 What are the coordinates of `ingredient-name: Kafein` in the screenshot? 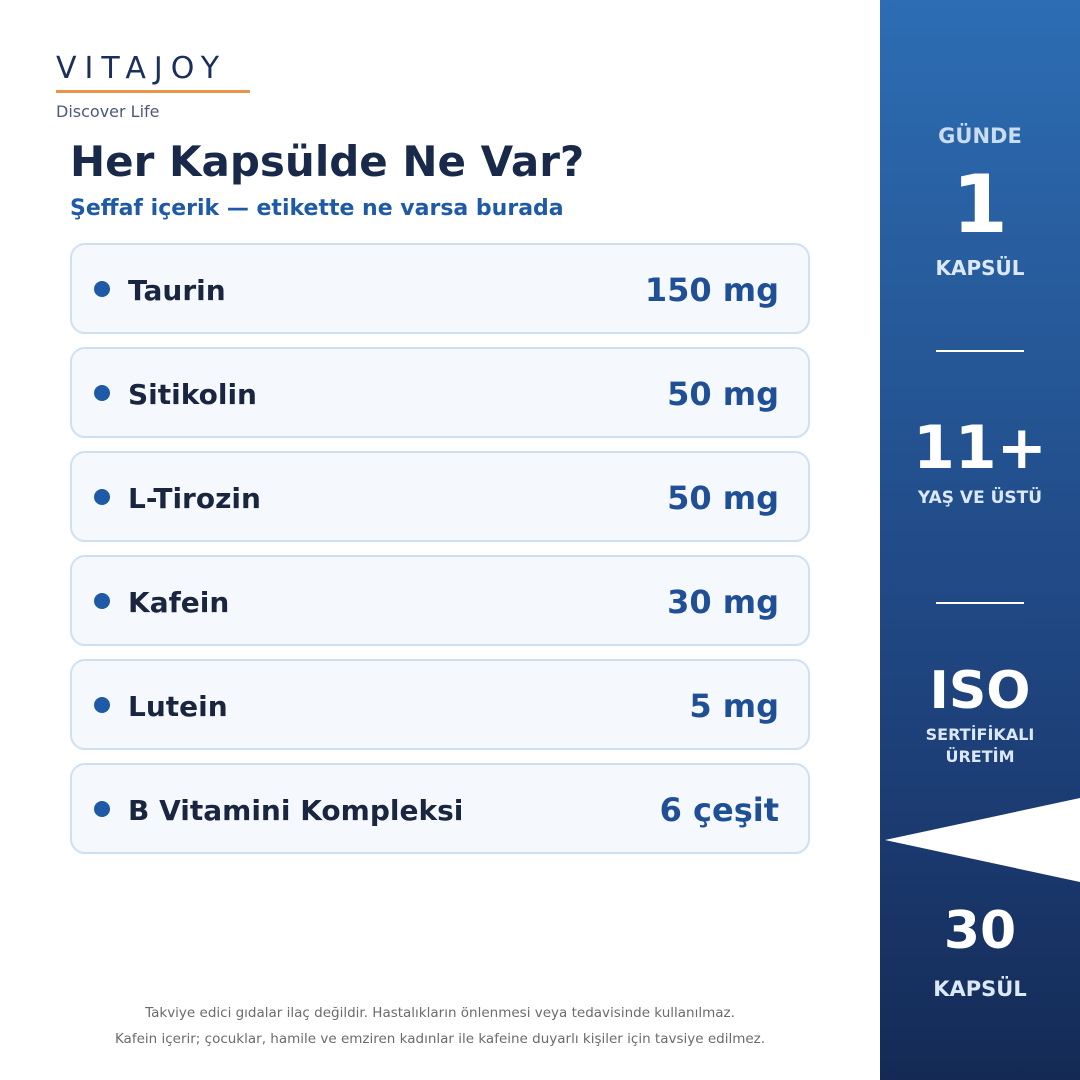 It's located at (178, 602).